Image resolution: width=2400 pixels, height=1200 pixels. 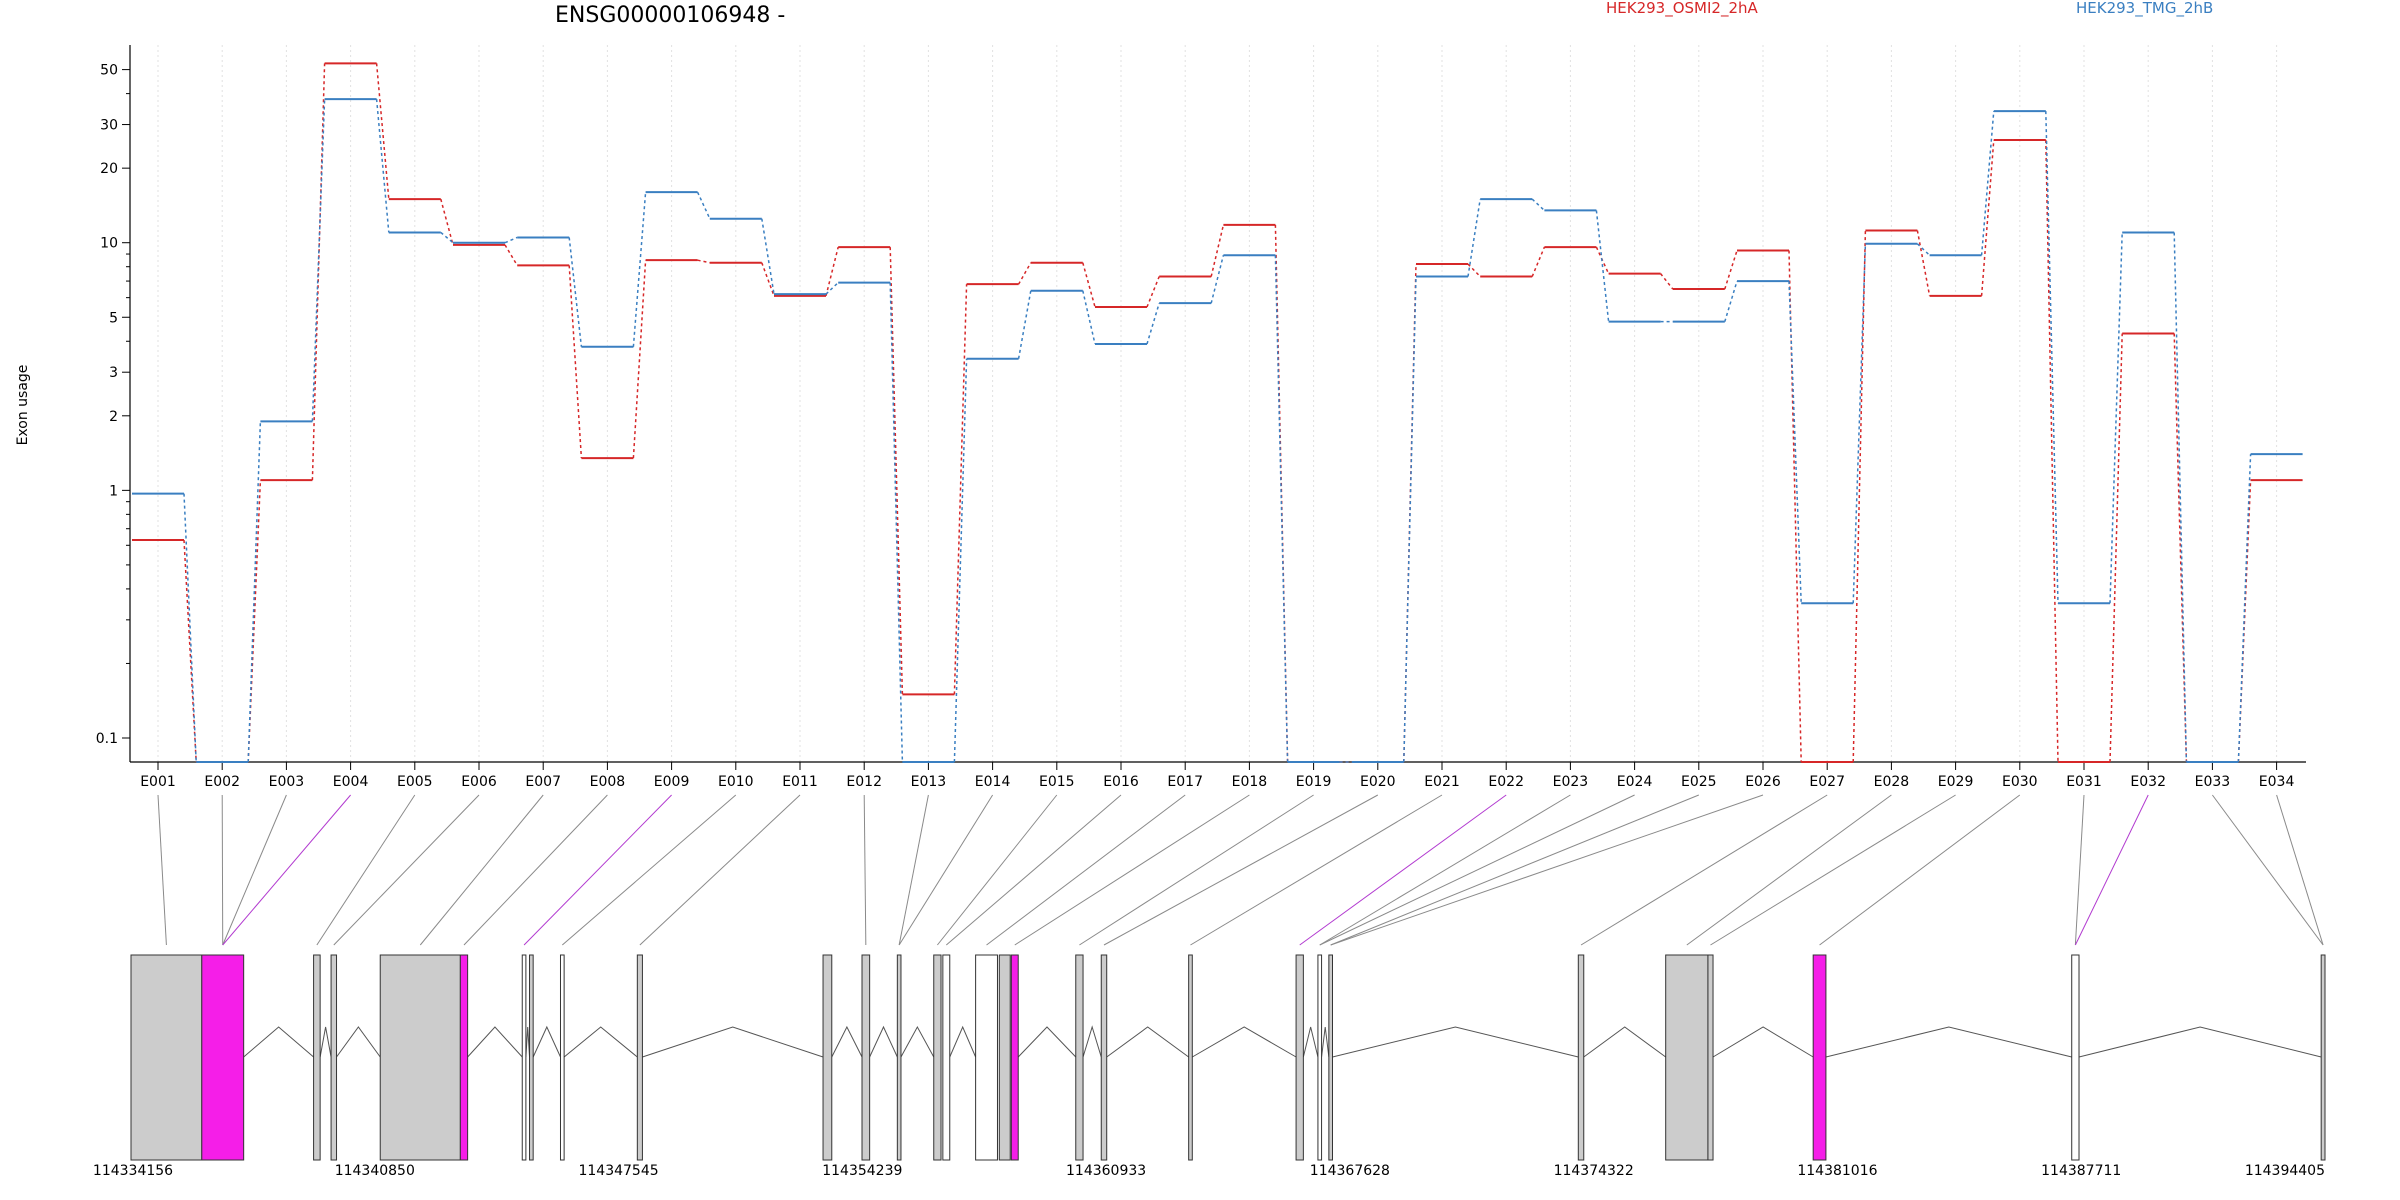 What do you see at coordinates (109, 244) in the screenshot?
I see `y-tick-label: 10` at bounding box center [109, 244].